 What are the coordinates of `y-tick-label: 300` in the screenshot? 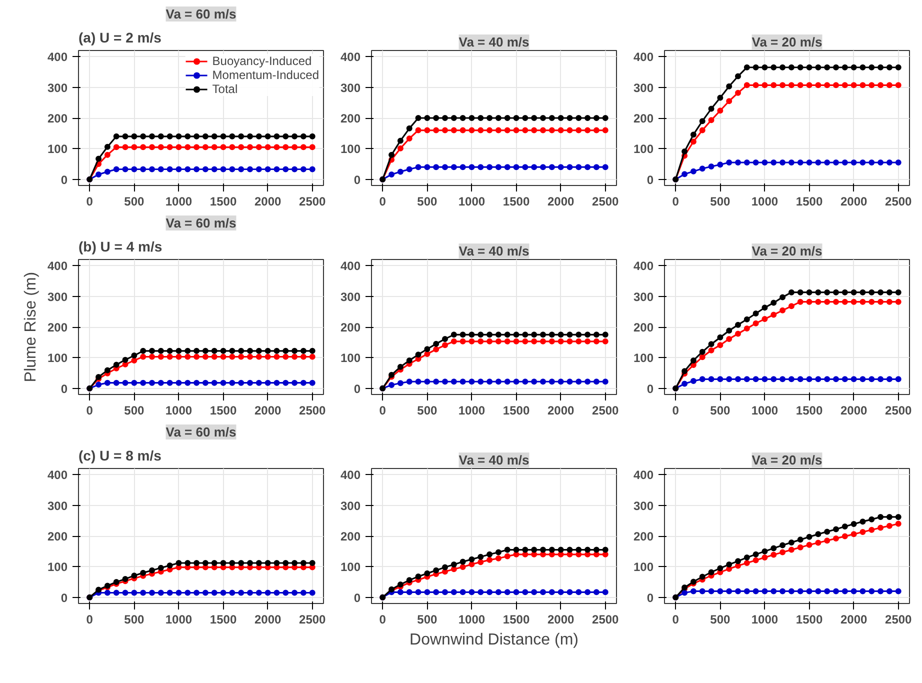 It's located at (643, 505).